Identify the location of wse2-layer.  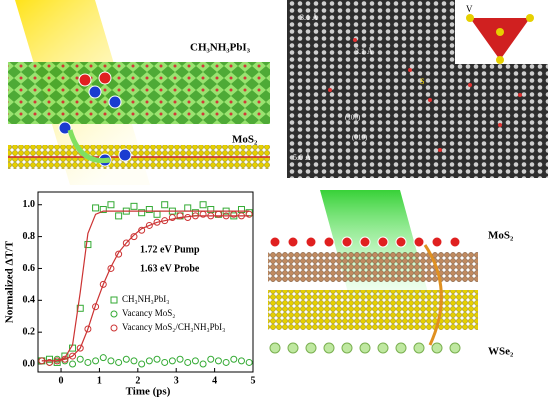
(373, 310).